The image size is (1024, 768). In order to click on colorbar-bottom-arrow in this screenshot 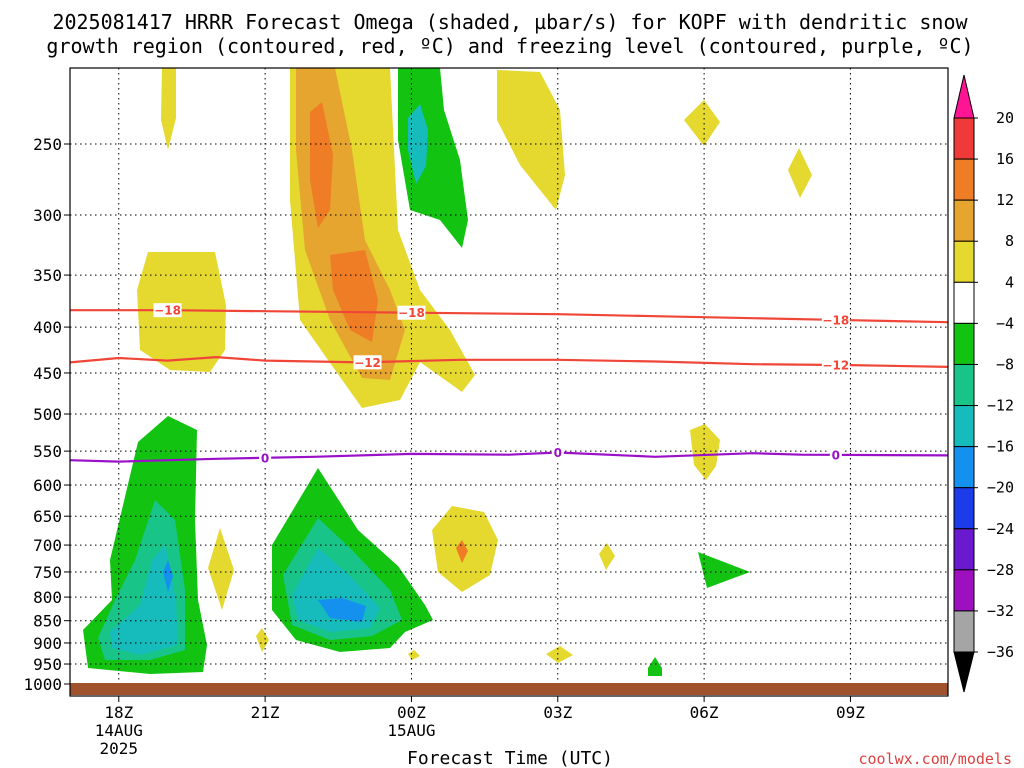, I will do `click(964, 672)`.